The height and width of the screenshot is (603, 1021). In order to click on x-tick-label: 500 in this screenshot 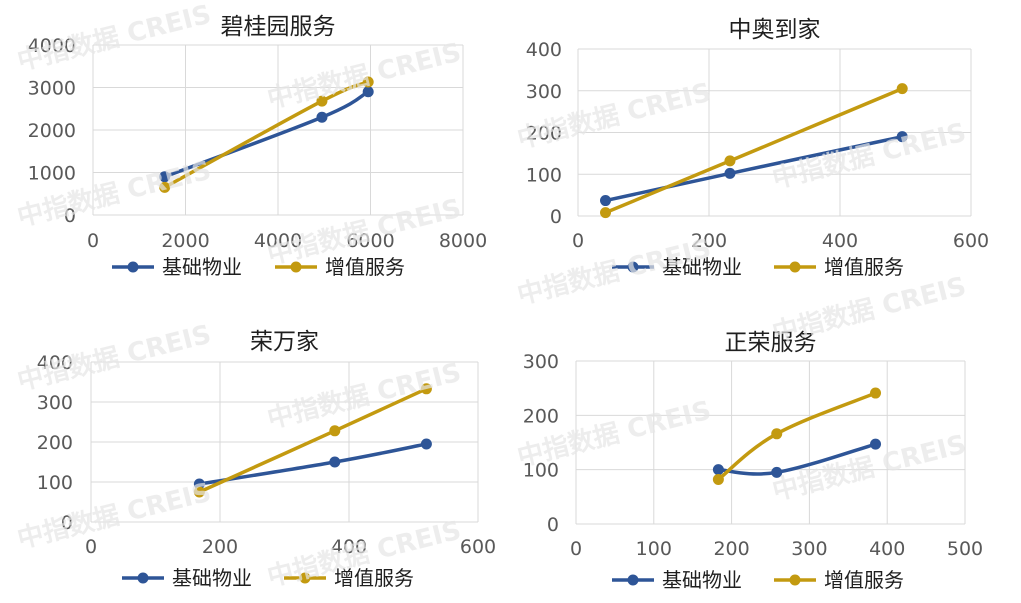, I will do `click(965, 549)`.